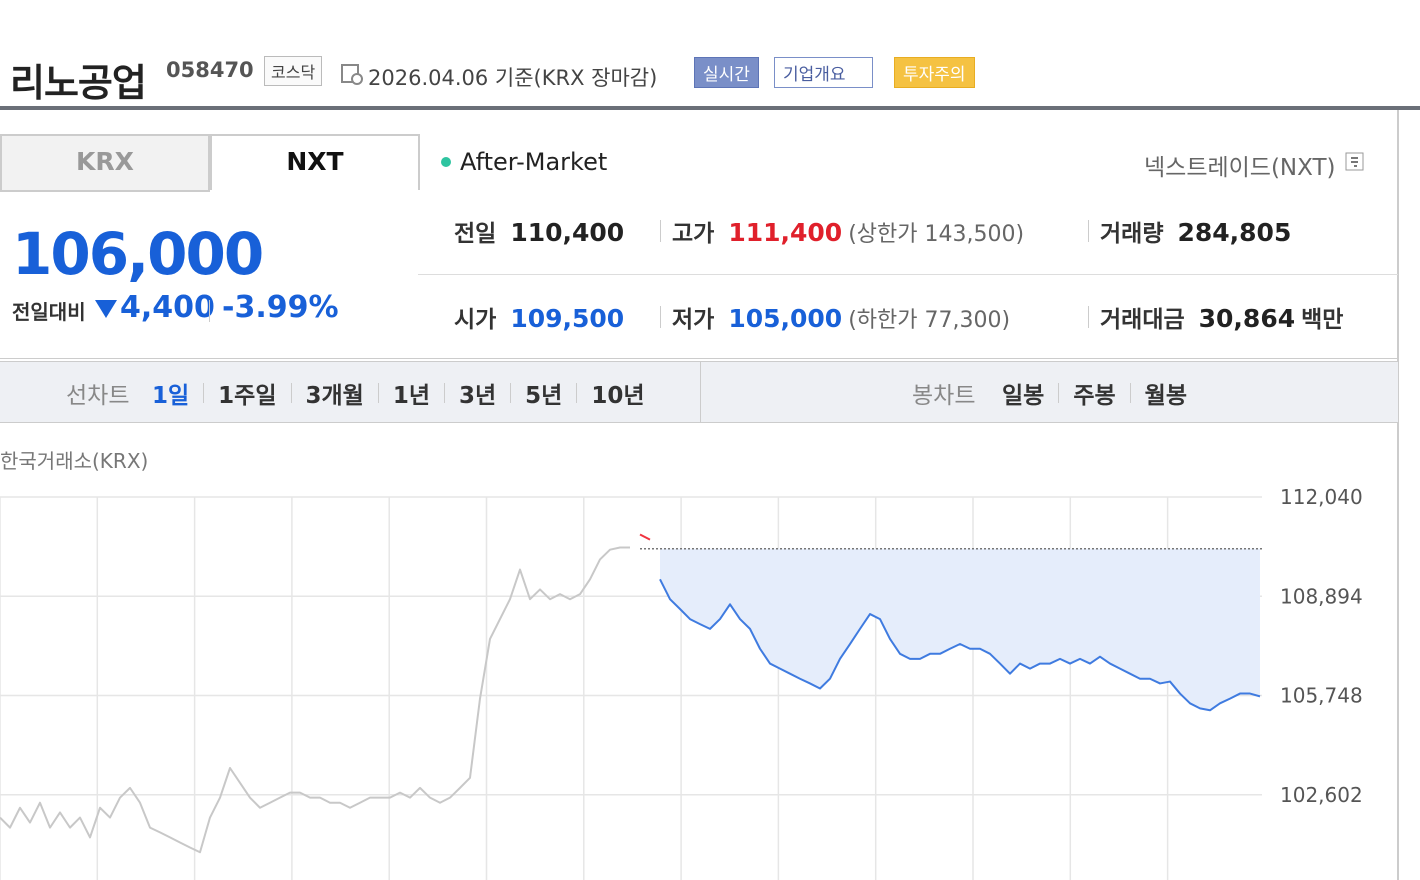 Image resolution: width=1420 pixels, height=880 pixels. What do you see at coordinates (475, 234) in the screenshot?
I see `stat-label: 전일` at bounding box center [475, 234].